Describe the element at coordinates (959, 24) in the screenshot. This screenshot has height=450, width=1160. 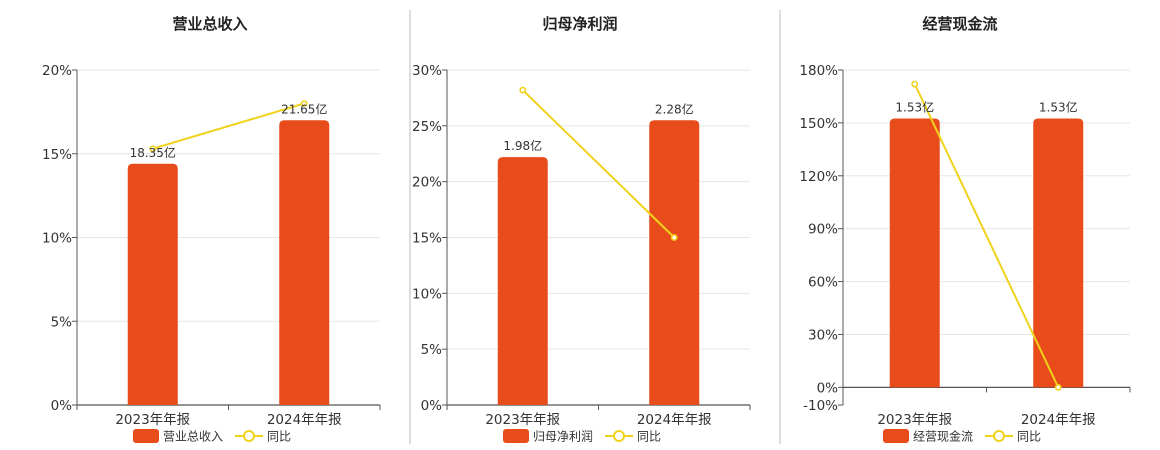
I see `chart-title: 经营现金流` at that location.